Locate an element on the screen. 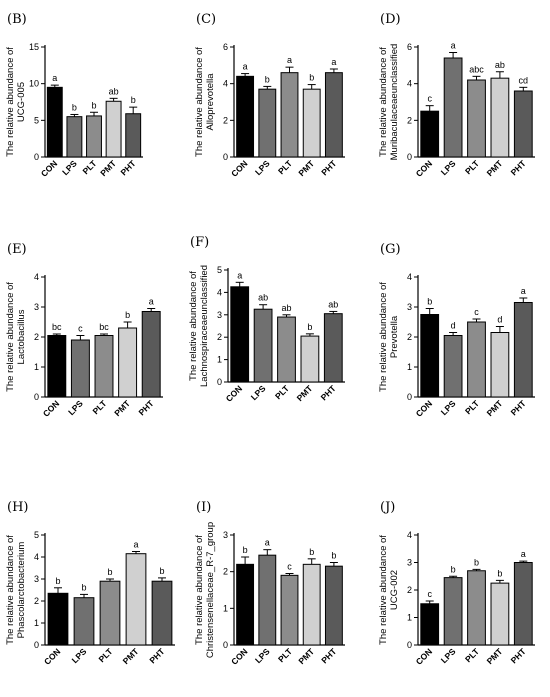  panel-label: (F) is located at coordinates (199, 242).